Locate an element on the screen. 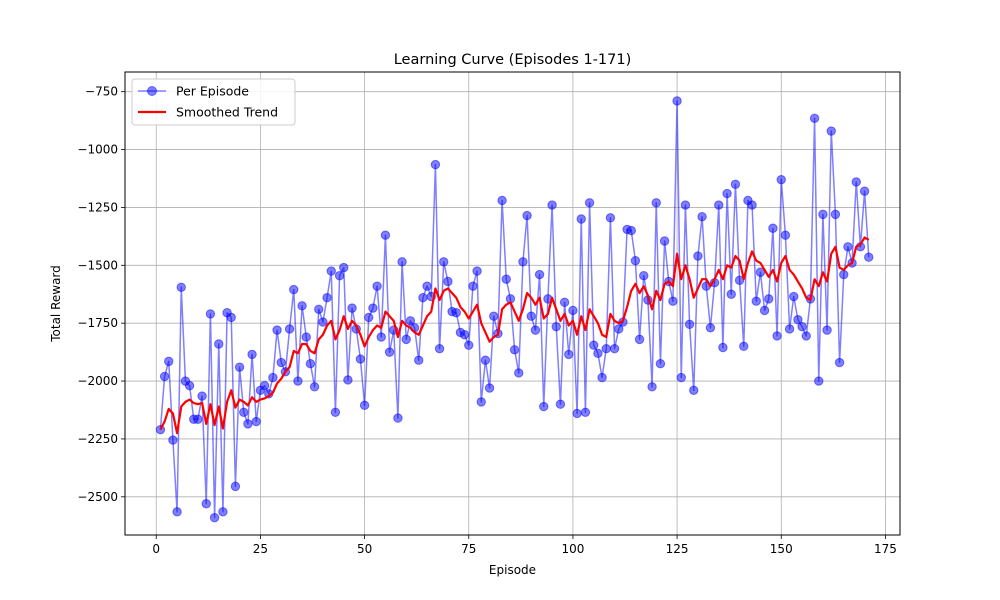 This screenshot has width=1000, height=600. x-tick-label: 100 is located at coordinates (572, 549).